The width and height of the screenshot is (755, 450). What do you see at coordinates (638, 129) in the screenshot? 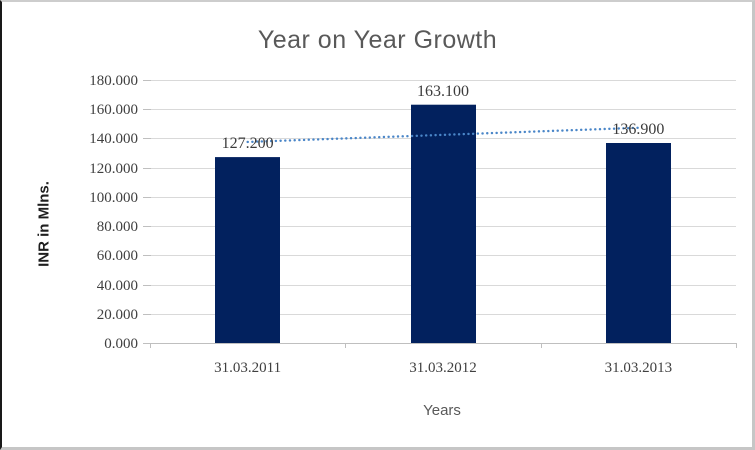
I see `data-label: 136.900` at bounding box center [638, 129].